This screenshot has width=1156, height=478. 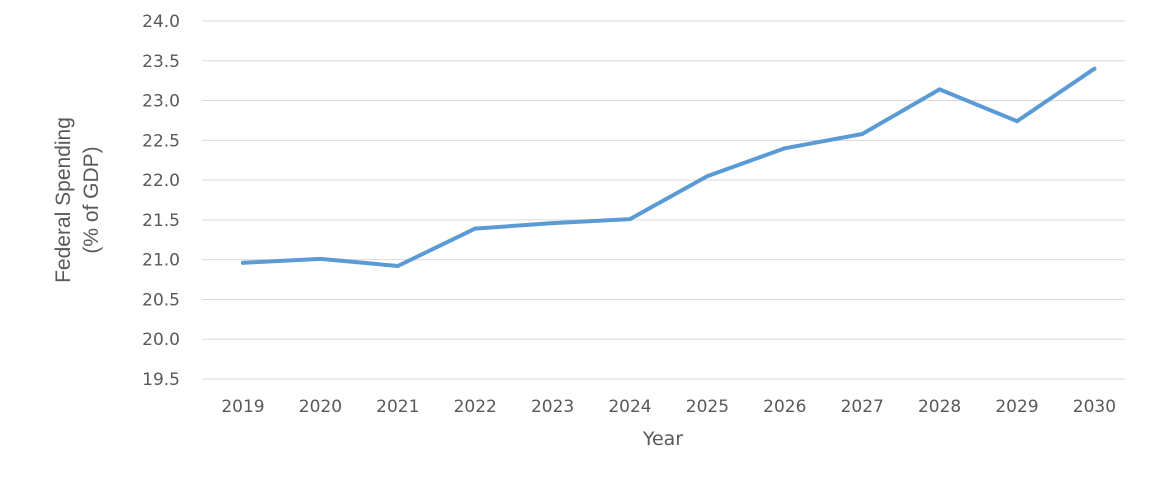 I want to click on y-tick-label: 19.5, so click(x=161, y=380).